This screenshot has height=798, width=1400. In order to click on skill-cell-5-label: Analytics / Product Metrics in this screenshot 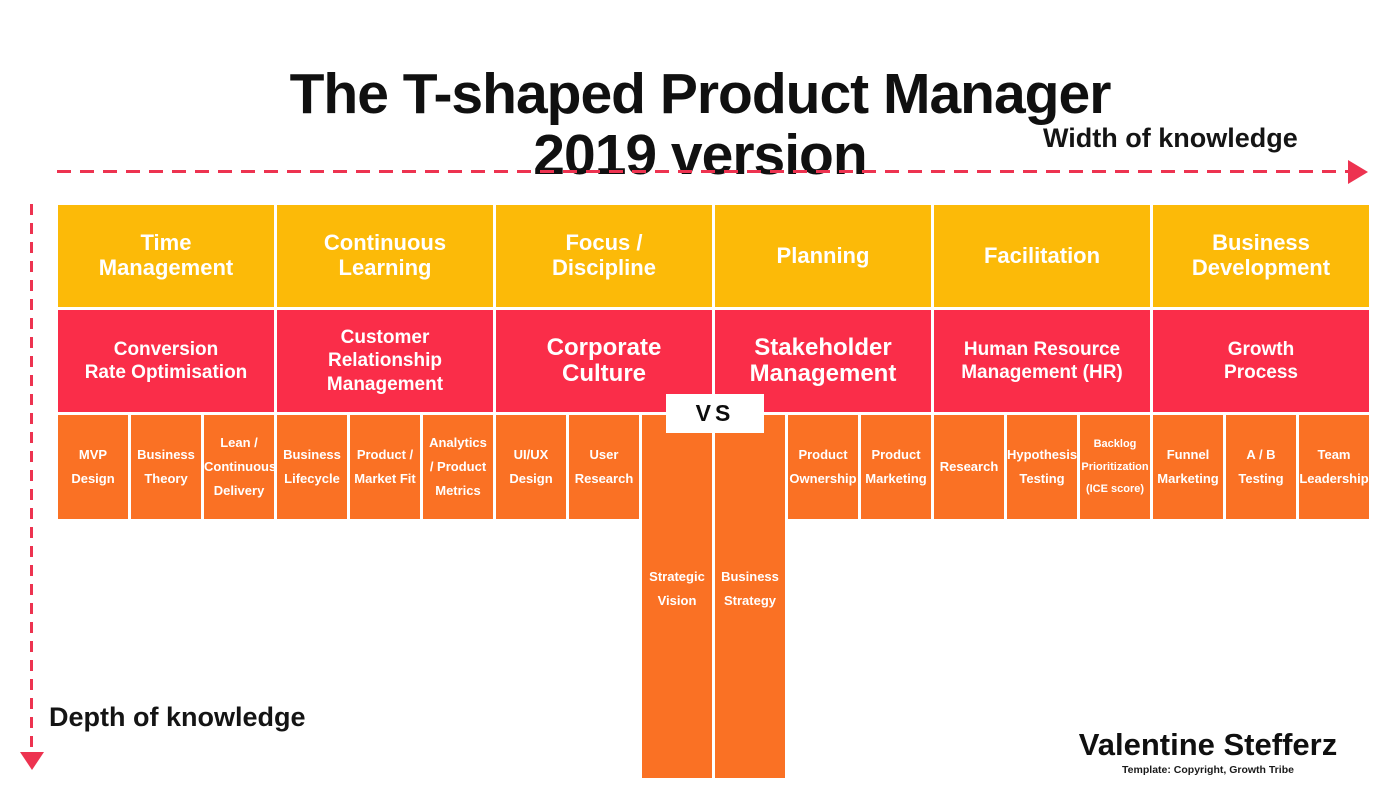, I will do `click(458, 466)`.